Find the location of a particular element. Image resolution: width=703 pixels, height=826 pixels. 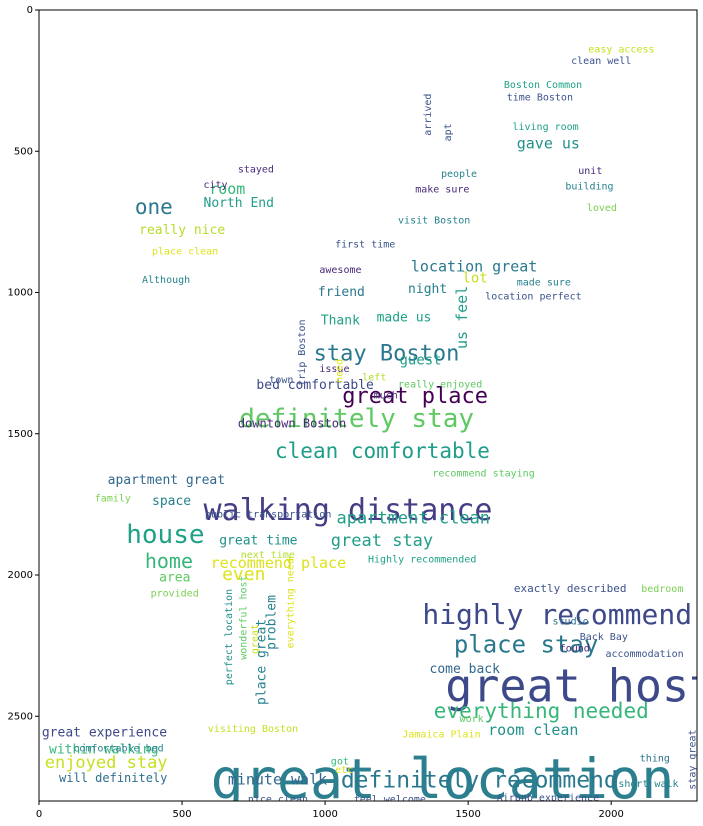

y-tick-label: 1000 is located at coordinates (20, 293).